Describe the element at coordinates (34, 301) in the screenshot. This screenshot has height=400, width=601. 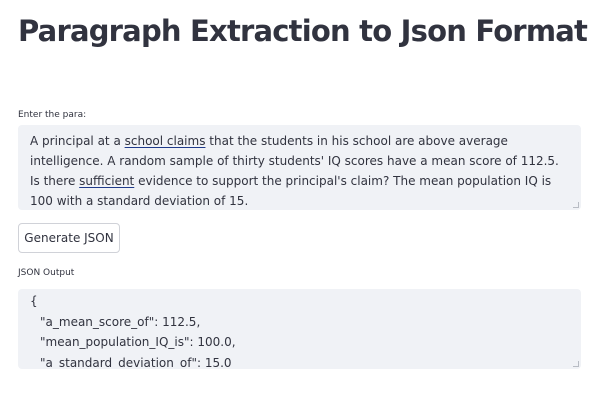
I see `json-line: {` at that location.